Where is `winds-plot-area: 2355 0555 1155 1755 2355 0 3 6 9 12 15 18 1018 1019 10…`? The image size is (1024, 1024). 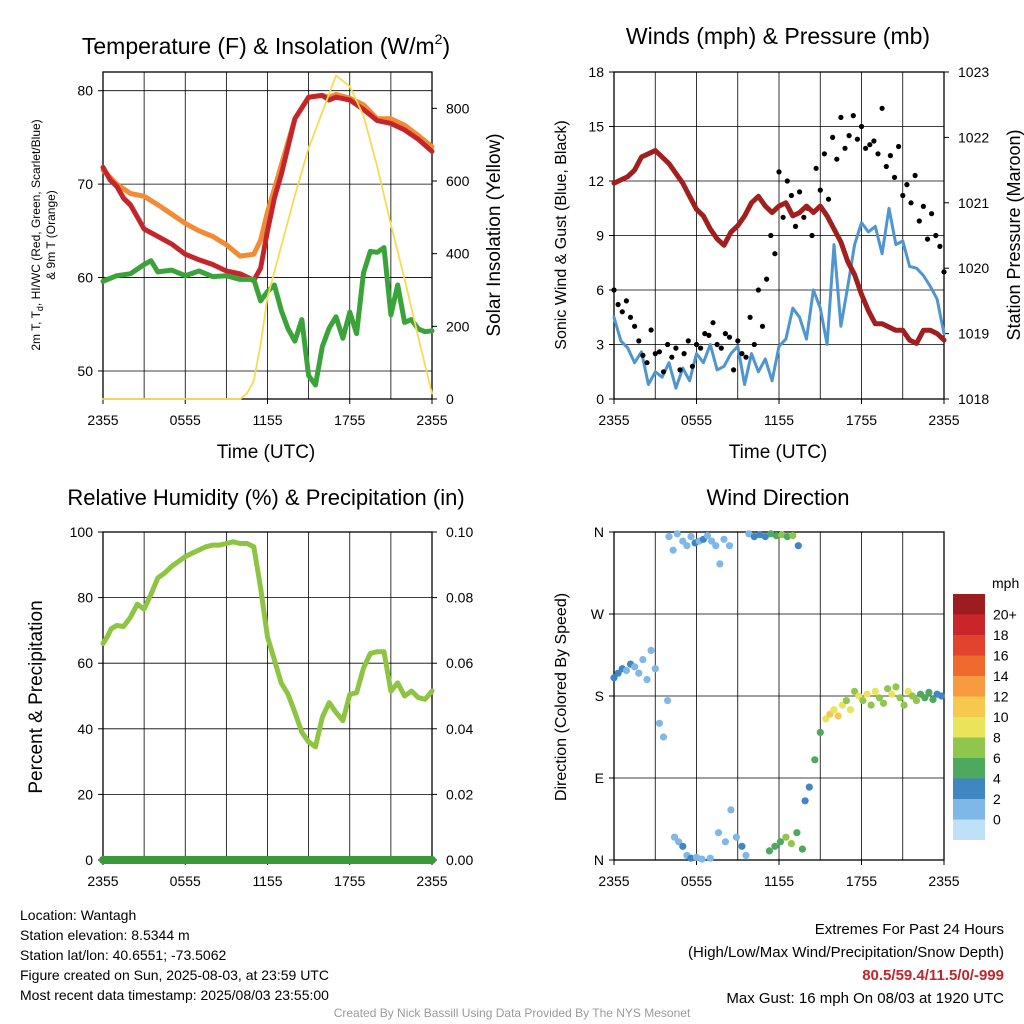 winds-plot-area: 2355 0555 1155 1755 2355 0 3 6 9 12 15 18 1018 1019 10… is located at coordinates (788, 246).